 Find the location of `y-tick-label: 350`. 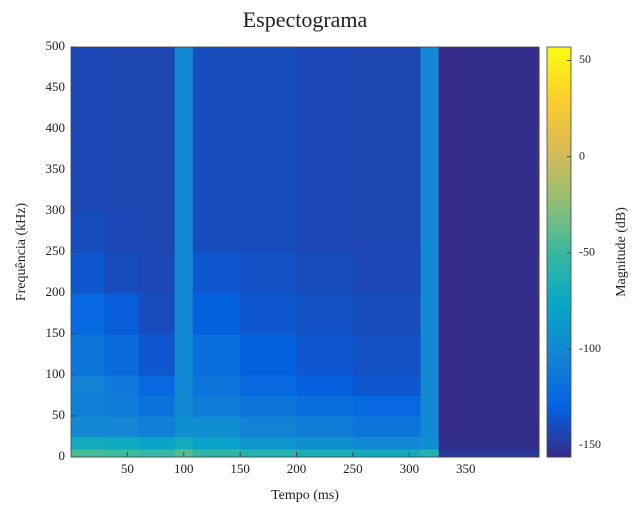

y-tick-label: 350 is located at coordinates (56, 168).